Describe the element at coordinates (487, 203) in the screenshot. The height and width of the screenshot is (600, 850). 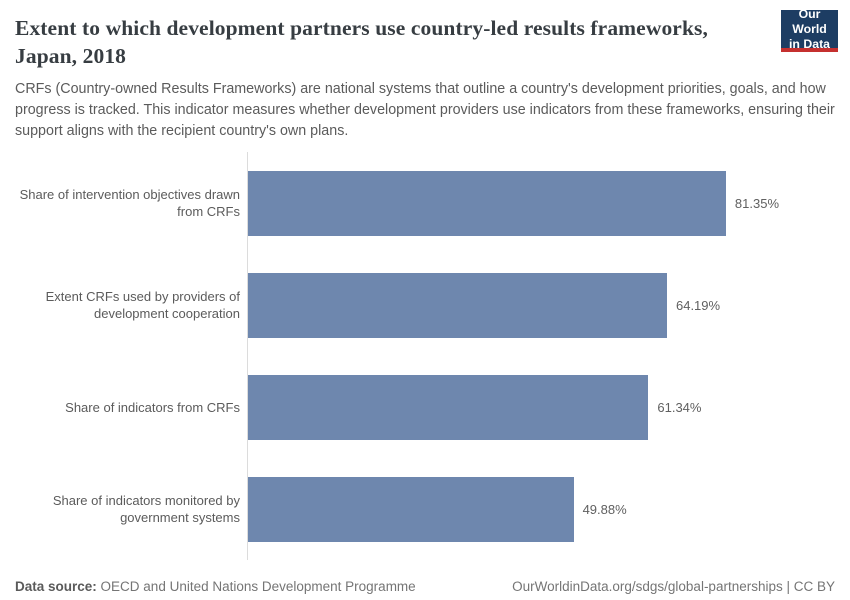
I see `bar-intervention-objectives` at that location.